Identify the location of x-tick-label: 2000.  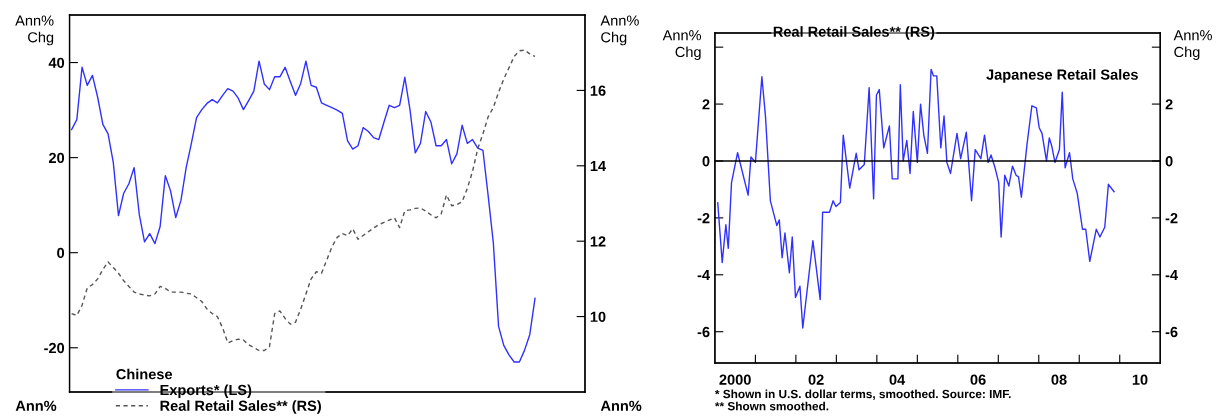
(735, 379).